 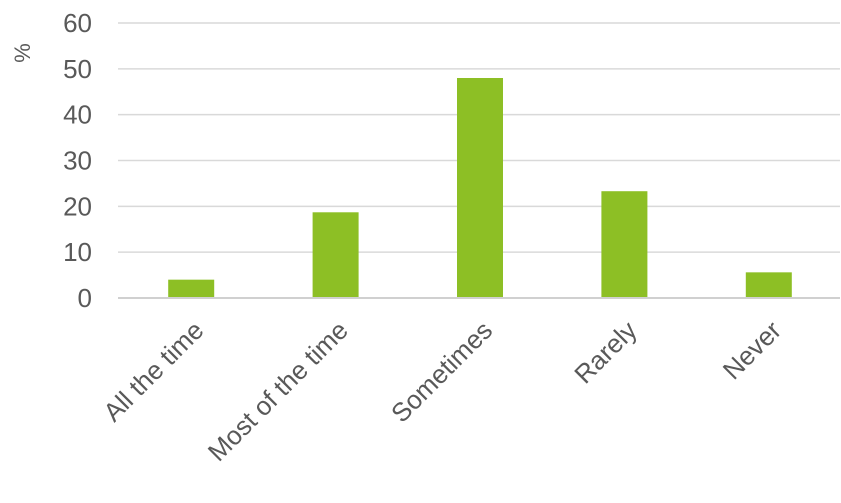 I want to click on y-tick-label: 40, so click(x=77, y=115).